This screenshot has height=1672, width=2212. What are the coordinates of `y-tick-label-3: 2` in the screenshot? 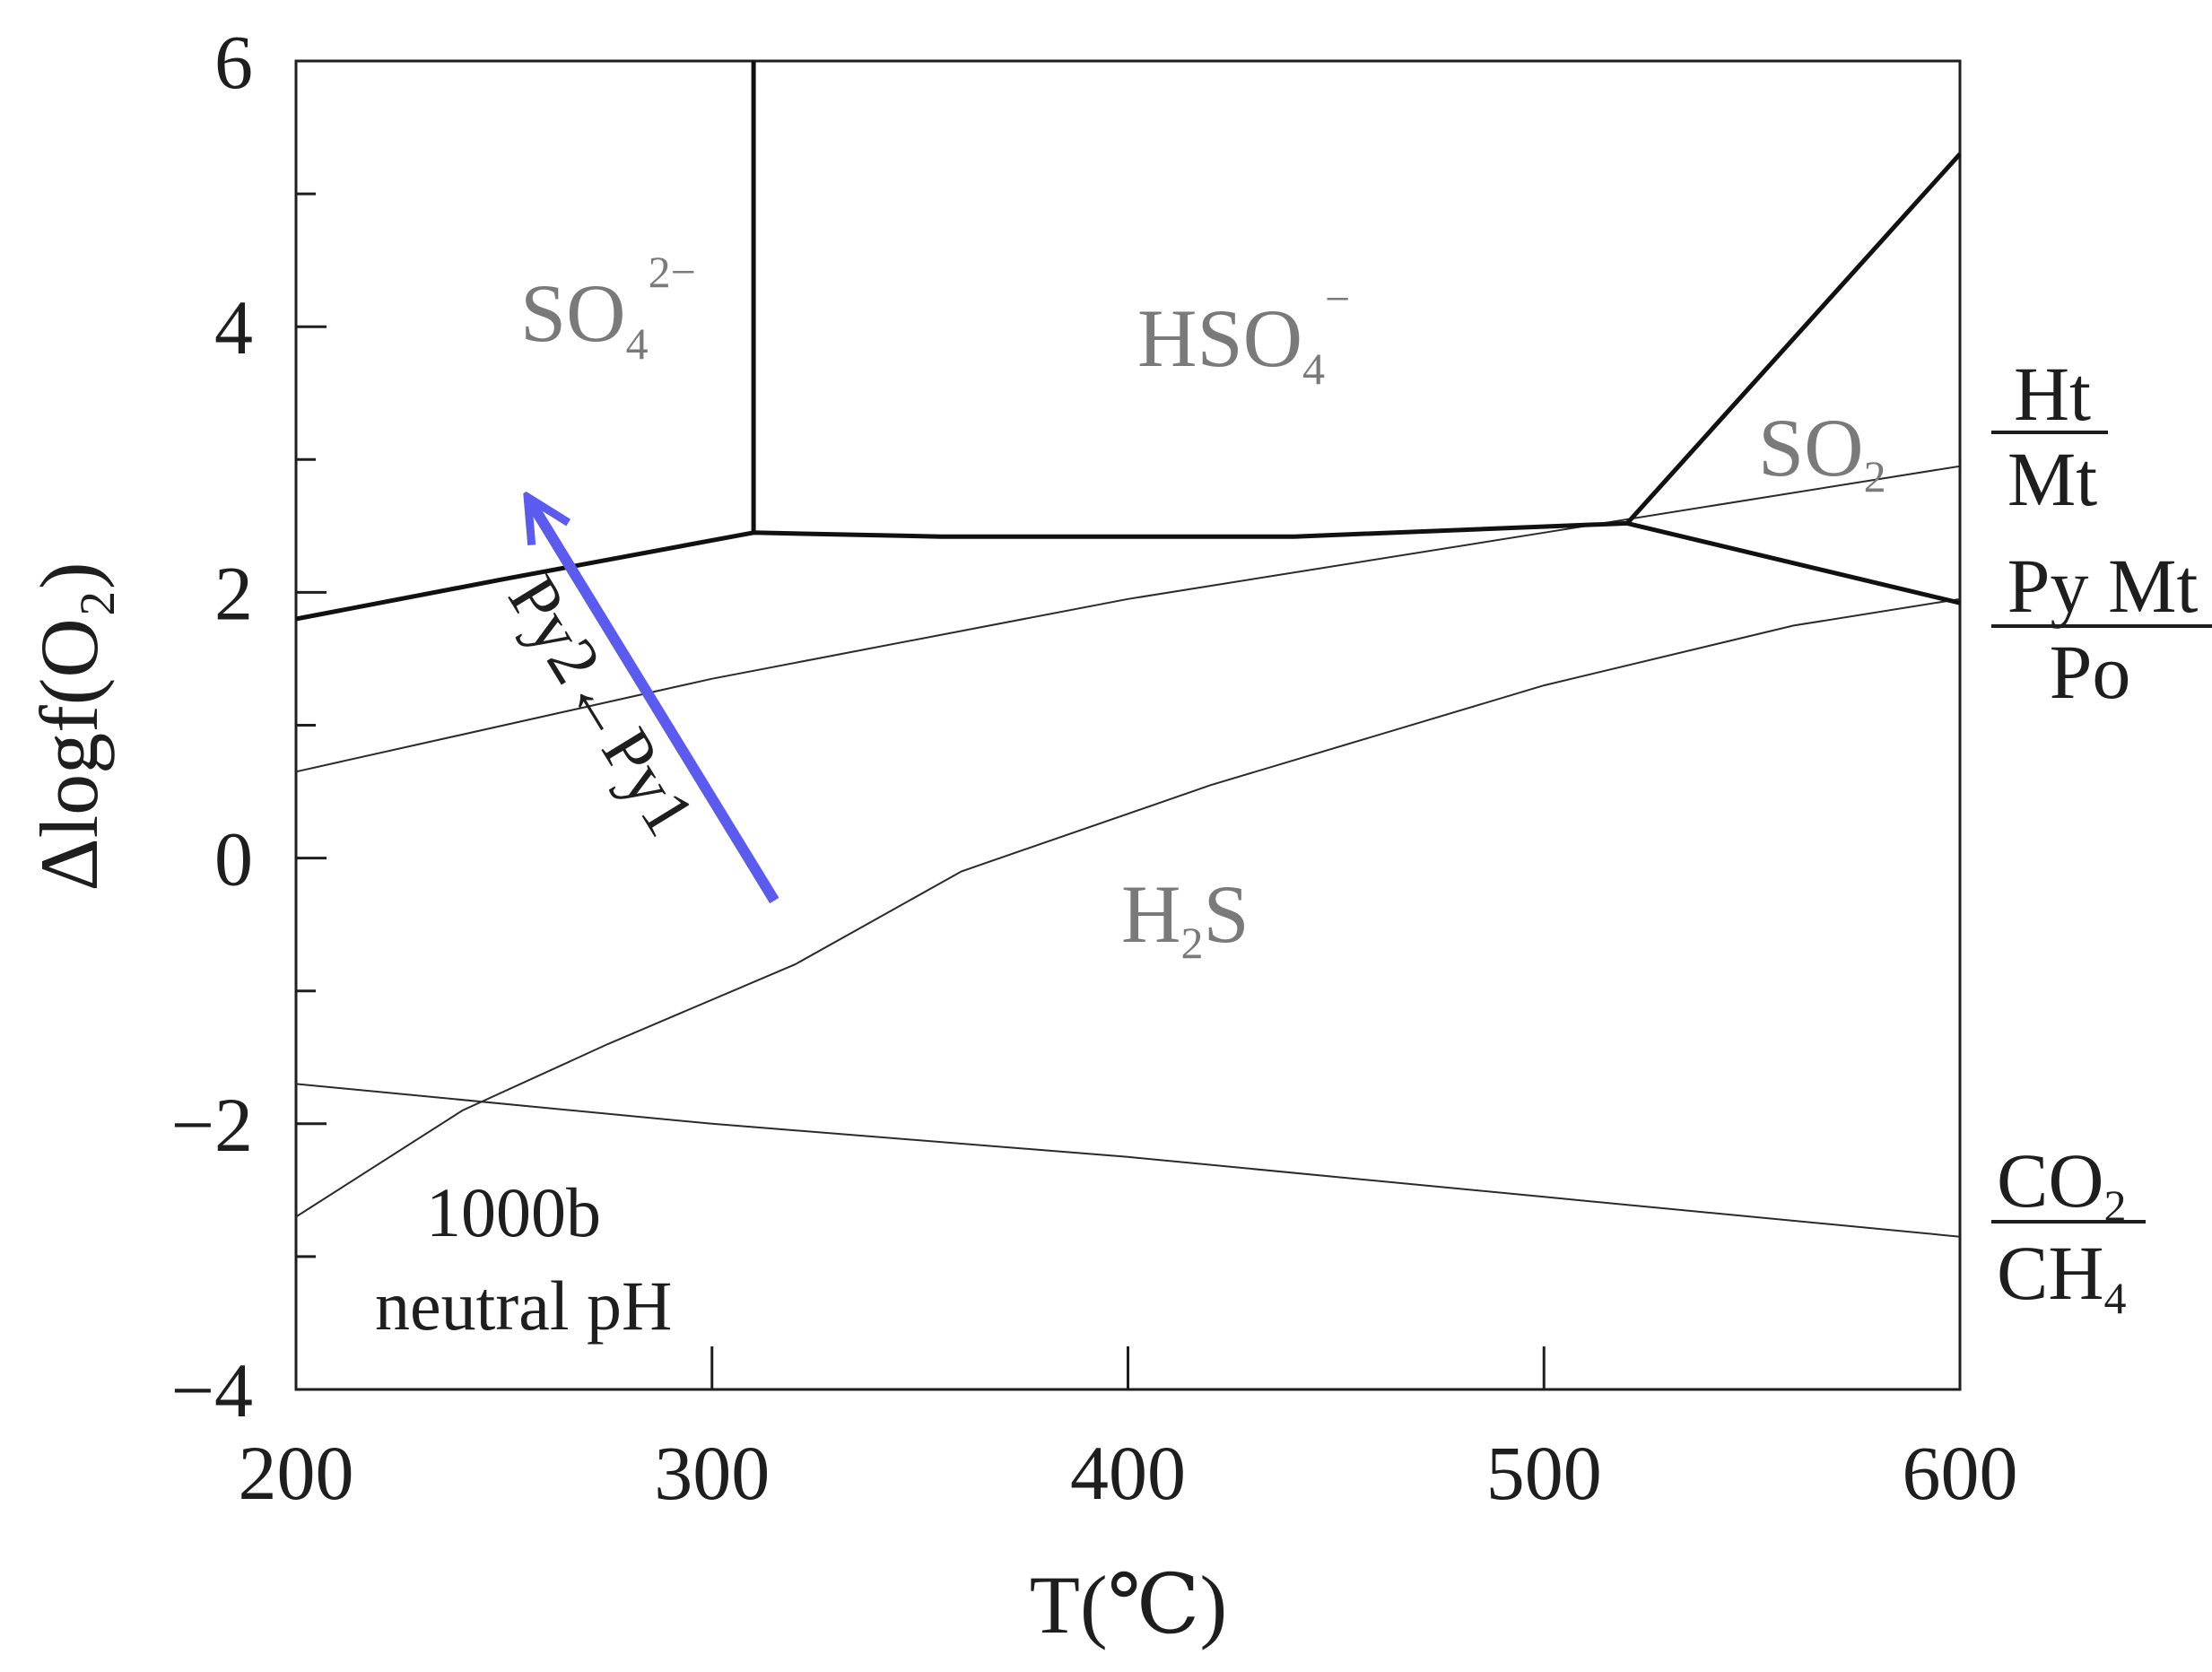 It's located at (233, 593).